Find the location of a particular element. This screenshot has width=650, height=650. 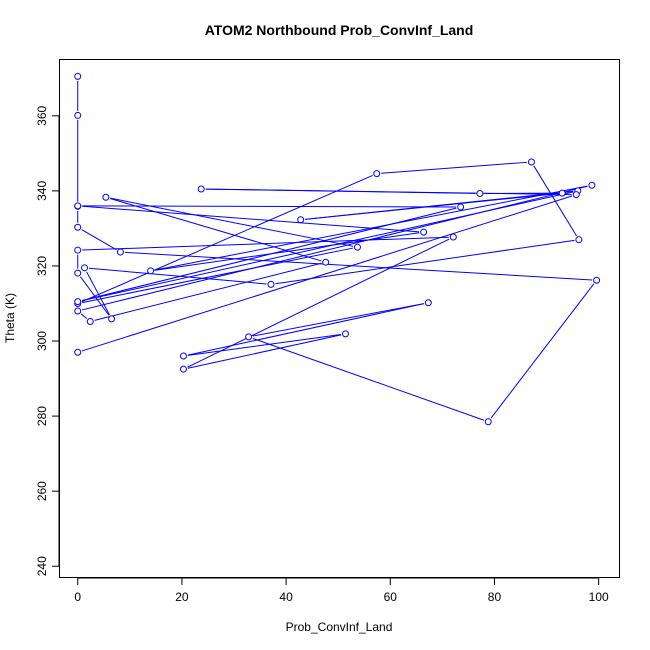

x-tick-label: 80 is located at coordinates (495, 597).